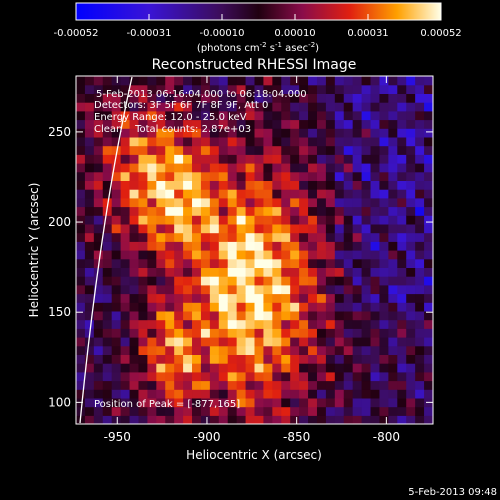 Image resolution: width=500 pixels, height=500 pixels. Describe the element at coordinates (367, 33) in the screenshot. I see `colorbar-tick-label: 0.00031` at that location.